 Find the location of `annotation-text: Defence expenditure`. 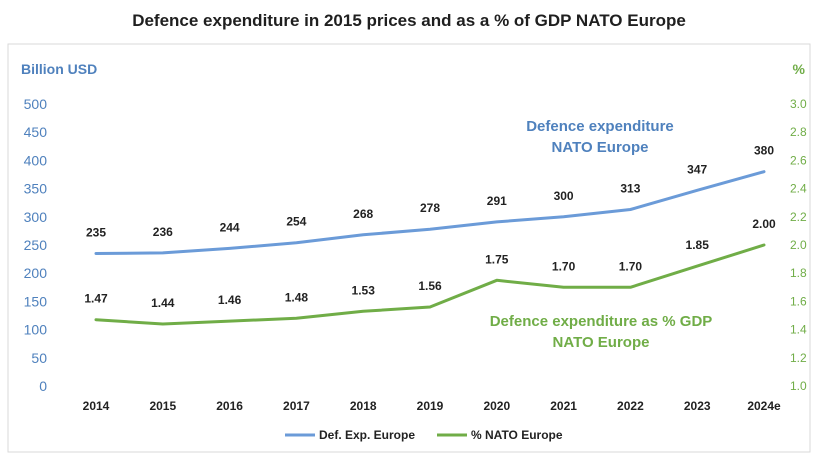

annotation-text: Defence expenditure is located at coordinates (600, 126).